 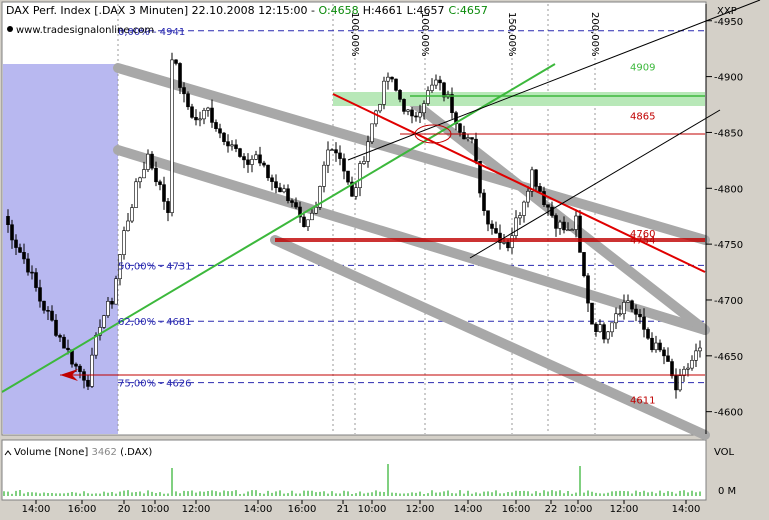 What do you see at coordinates (354, 470) in the screenshot?
I see `volume-pane` at bounding box center [354, 470].